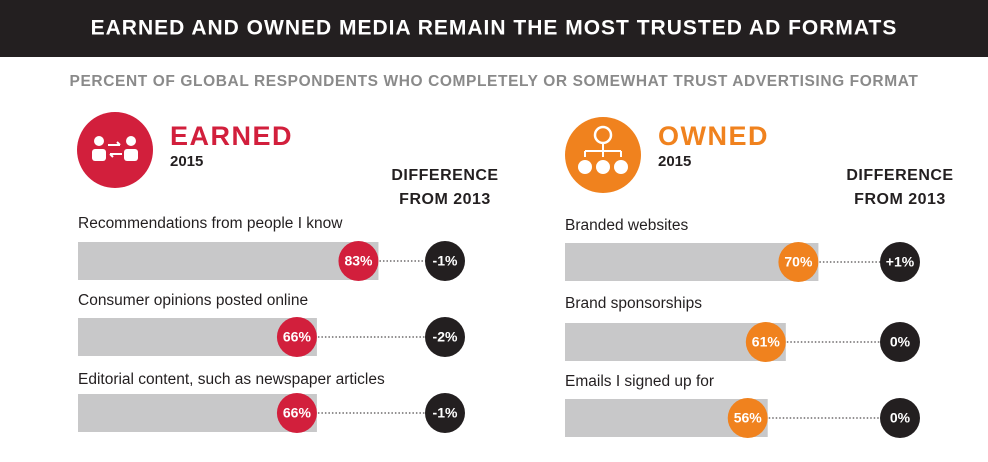 The width and height of the screenshot is (988, 462). I want to click on change-label: +1%, so click(900, 262).